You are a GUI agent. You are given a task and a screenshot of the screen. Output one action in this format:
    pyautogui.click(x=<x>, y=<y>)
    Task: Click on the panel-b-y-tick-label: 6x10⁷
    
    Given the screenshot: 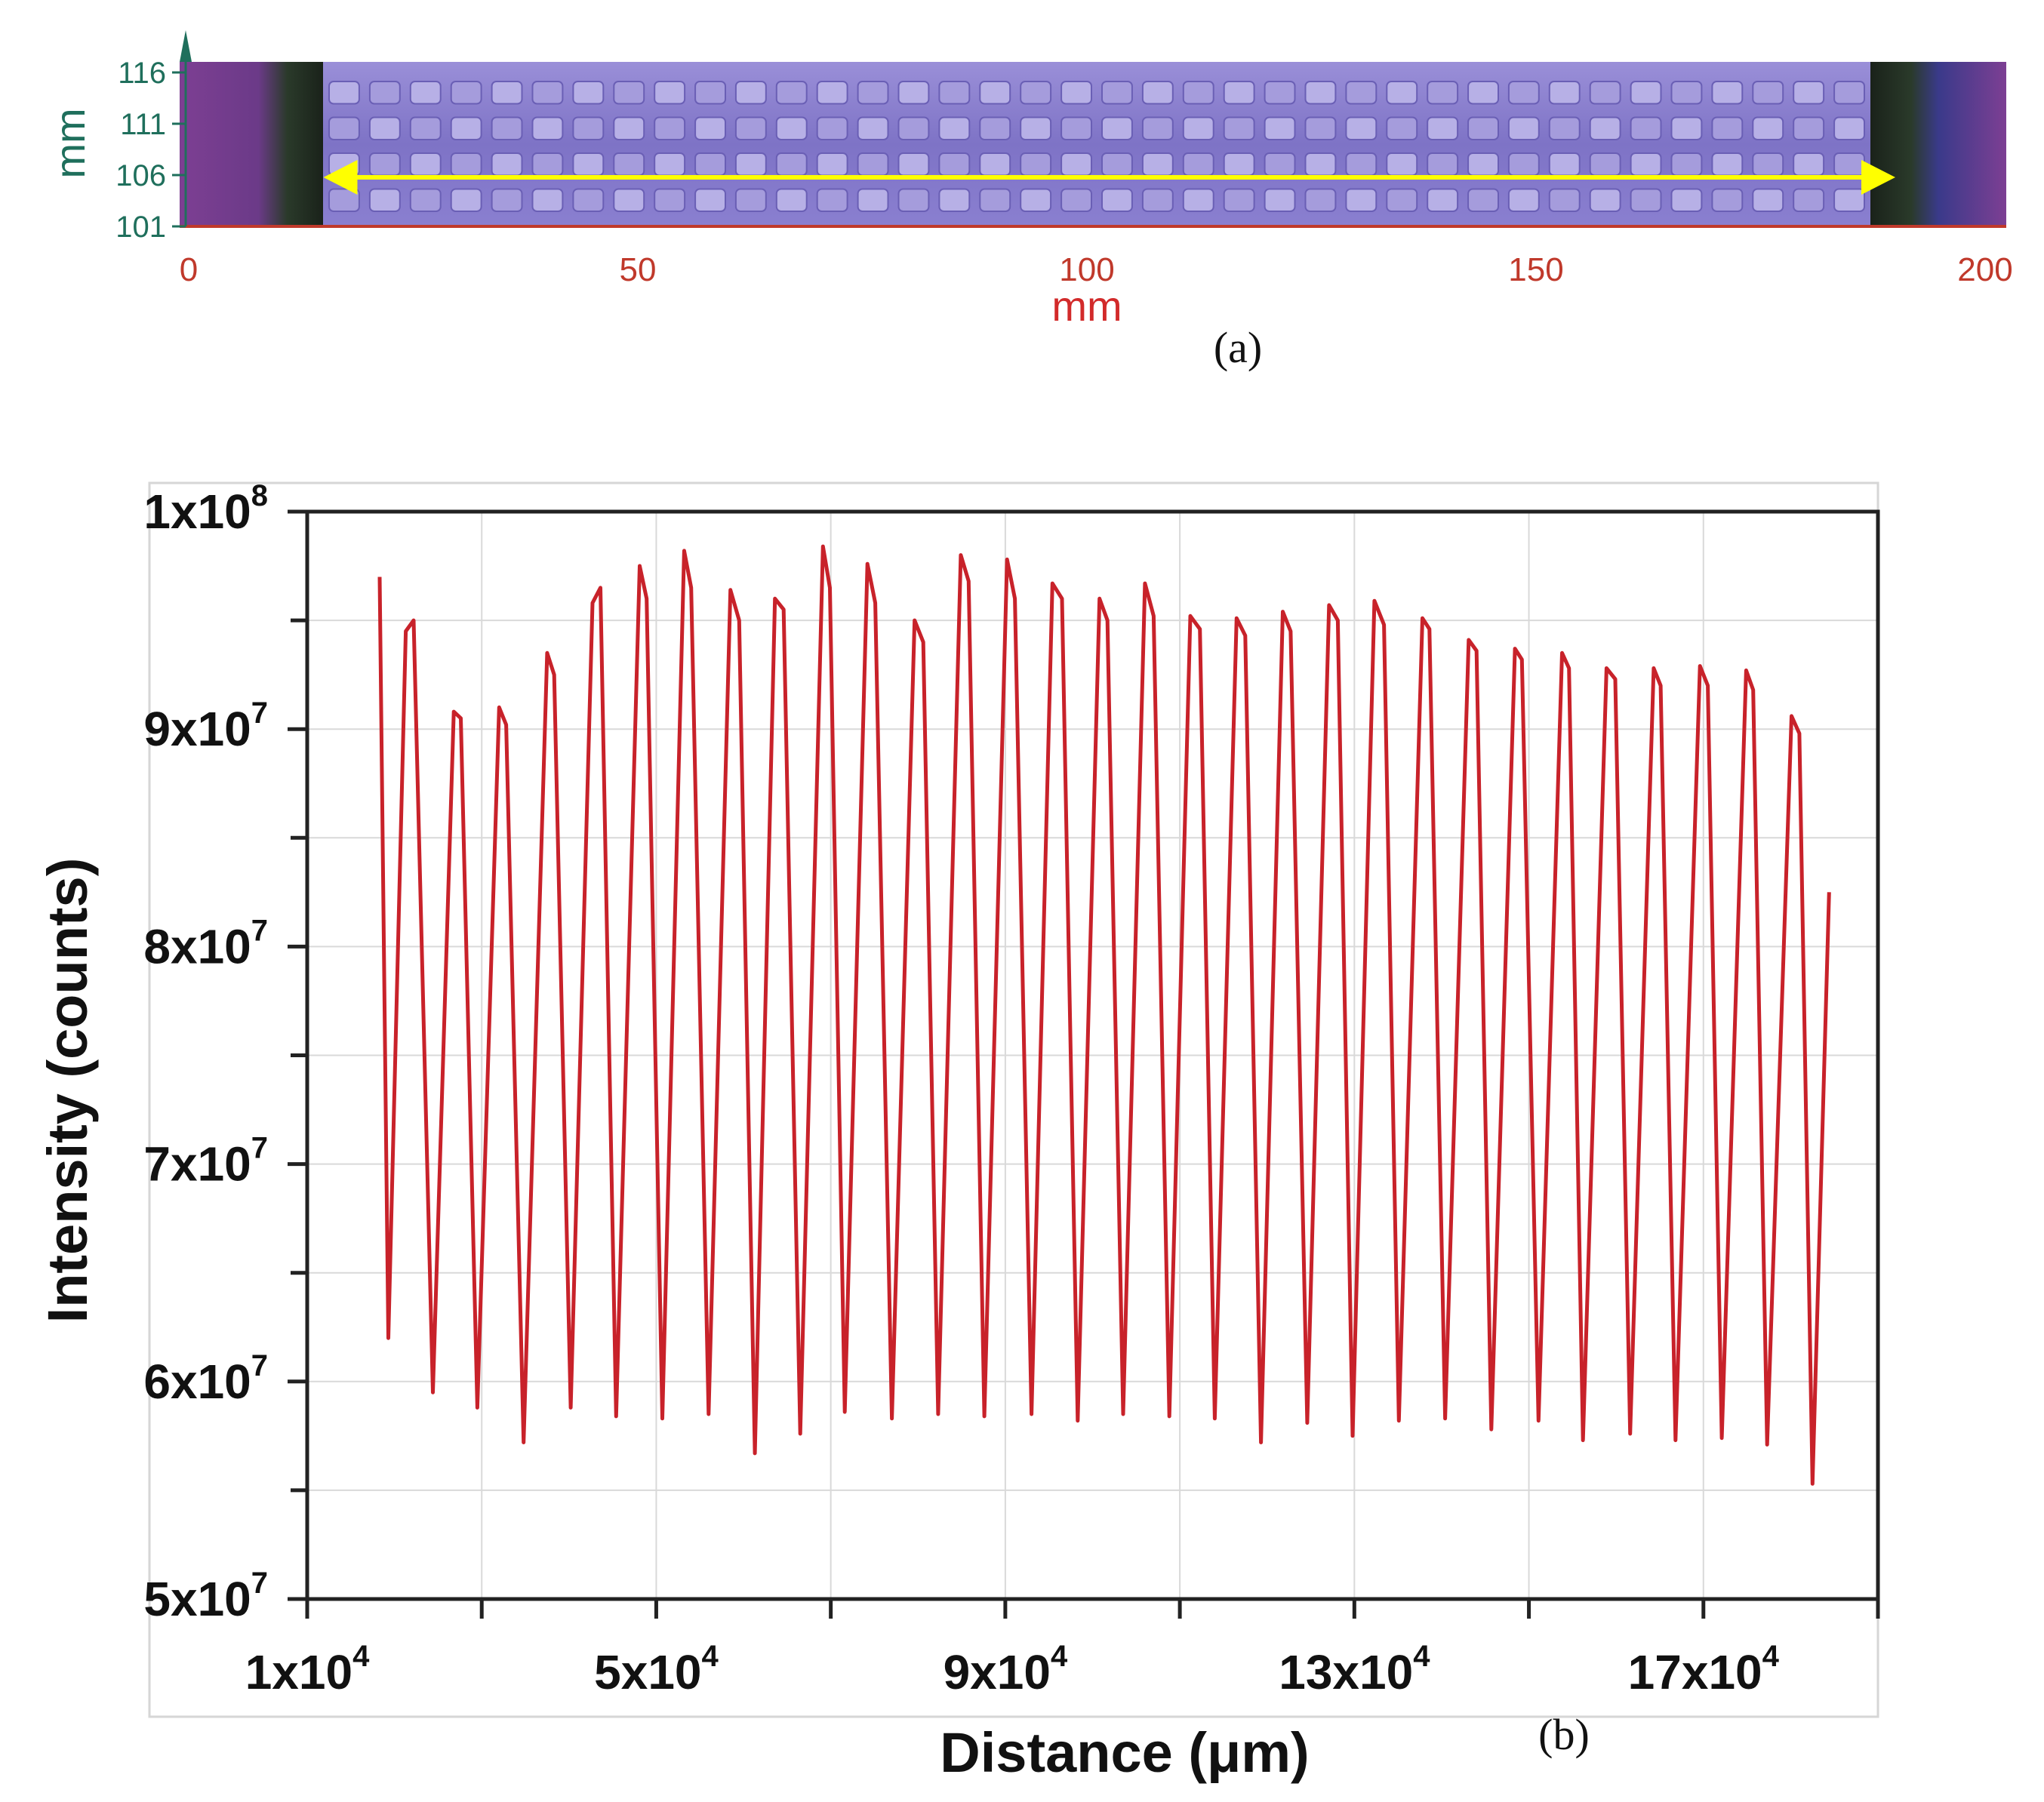 What is the action you would take?
    pyautogui.click(x=205, y=1379)
    